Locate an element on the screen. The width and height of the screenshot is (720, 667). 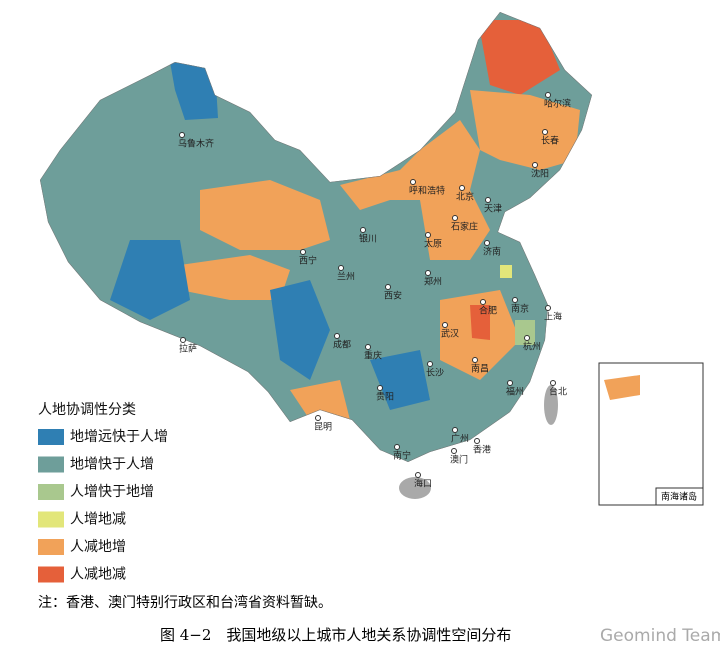
city-label: 南宁 is located at coordinates (402, 456).